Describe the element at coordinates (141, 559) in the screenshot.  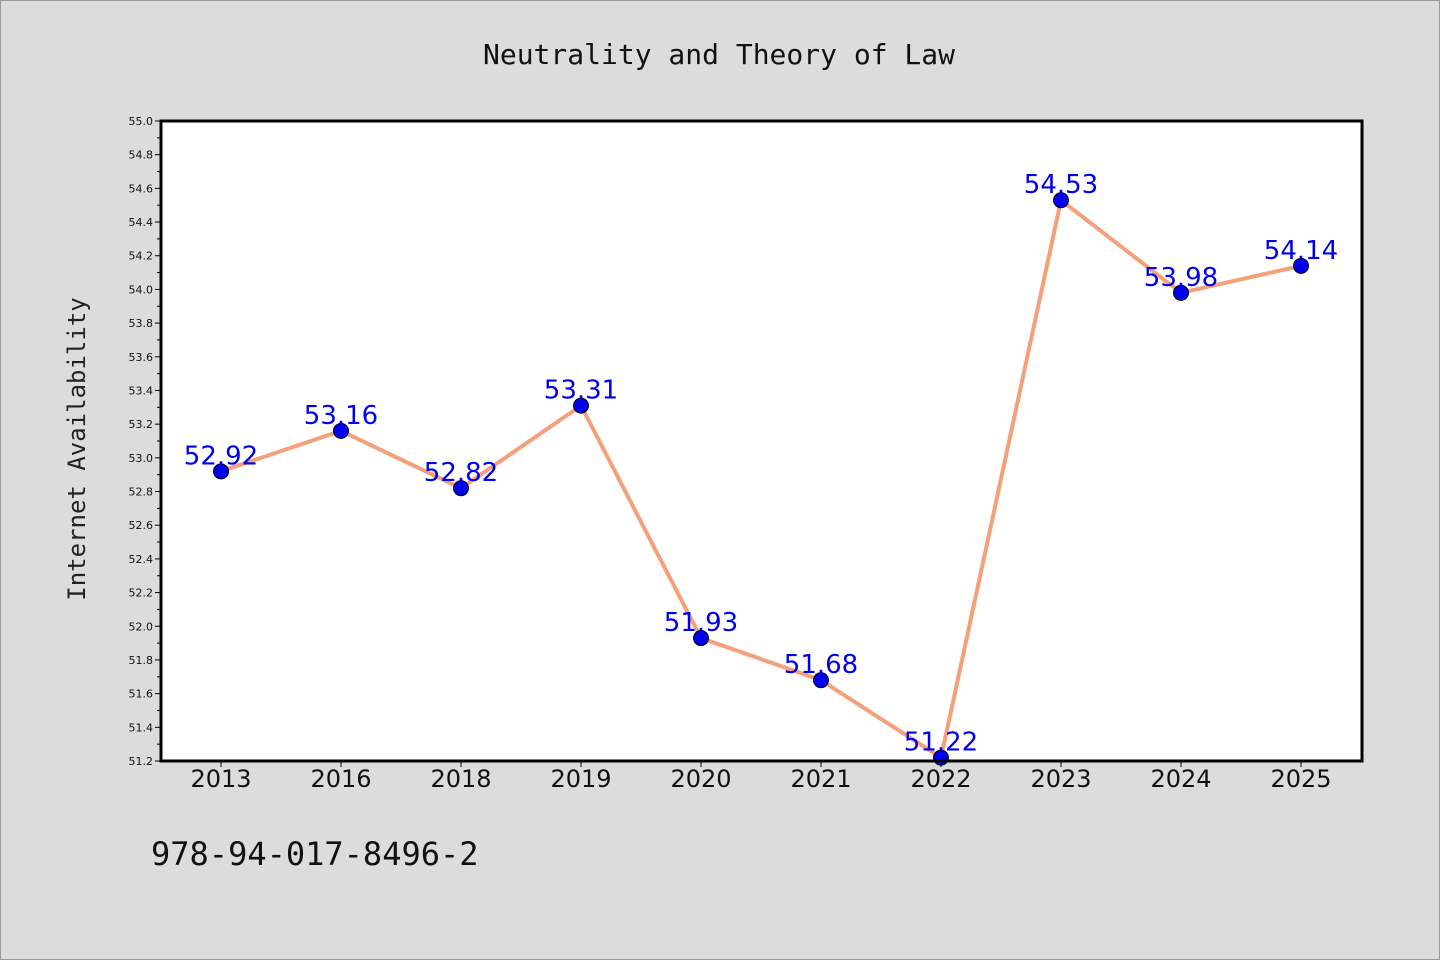
I see `y-tick-label: 52.4` at that location.